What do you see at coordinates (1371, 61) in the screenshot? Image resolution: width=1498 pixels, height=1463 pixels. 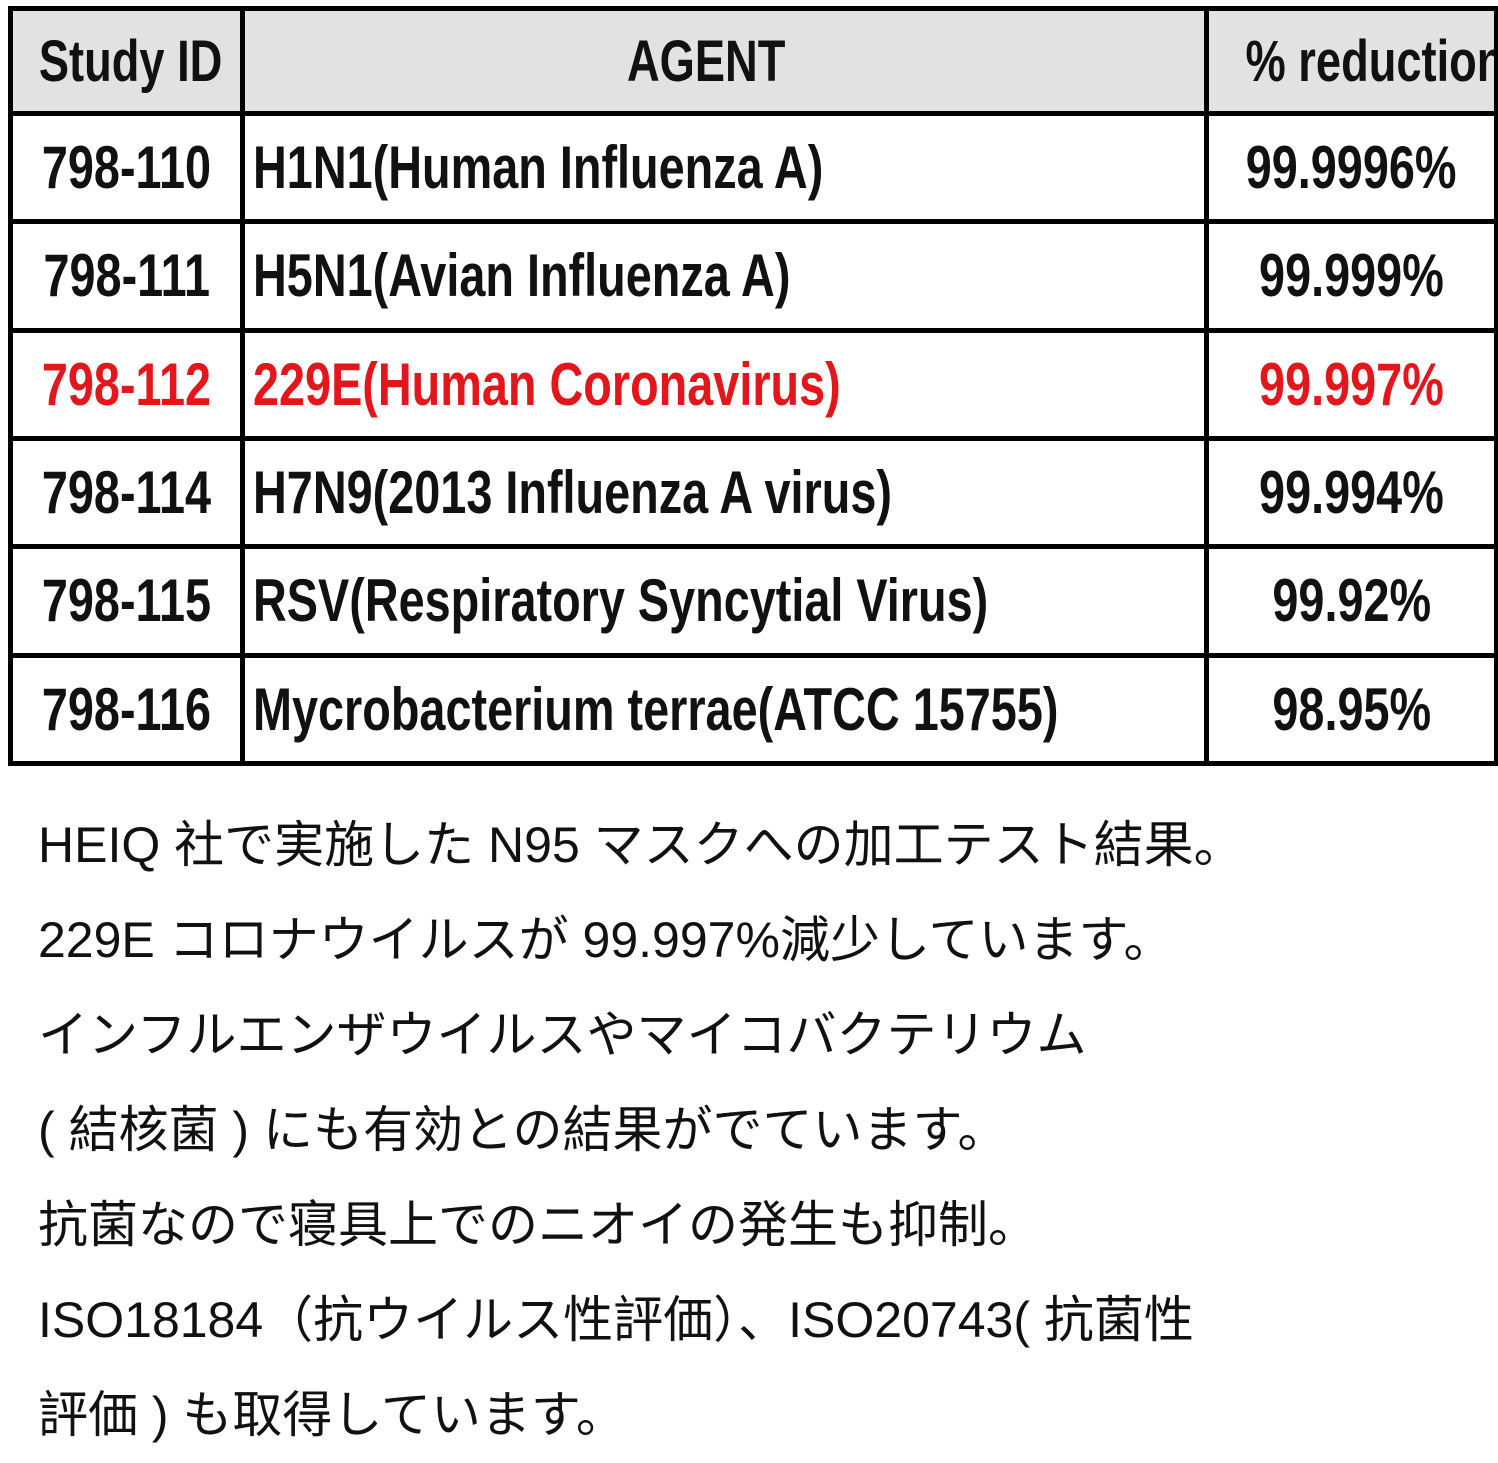 I see `header-text: % reduction` at bounding box center [1371, 61].